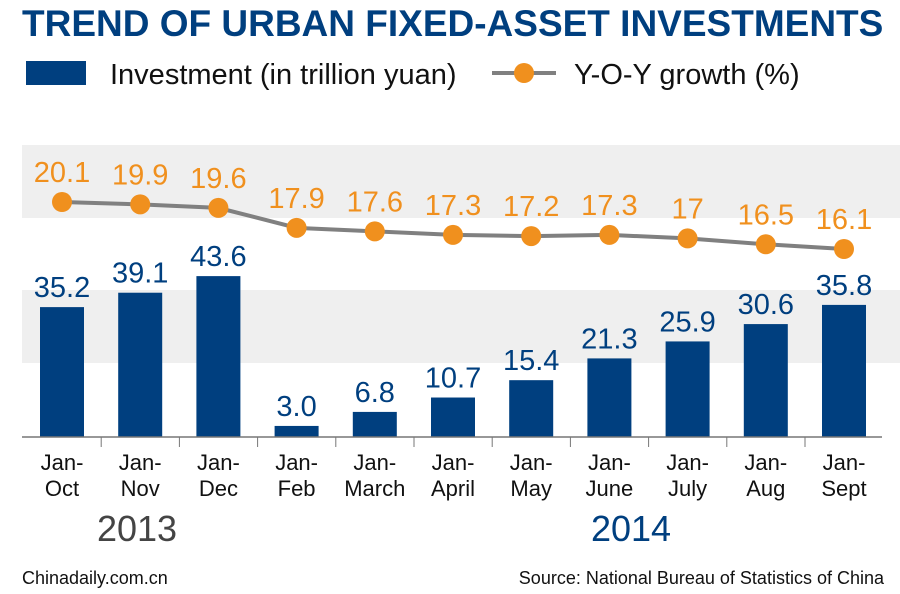 This screenshot has height=594, width=900. Describe the element at coordinates (375, 393) in the screenshot. I see `bar-value-label: 6.8` at that location.